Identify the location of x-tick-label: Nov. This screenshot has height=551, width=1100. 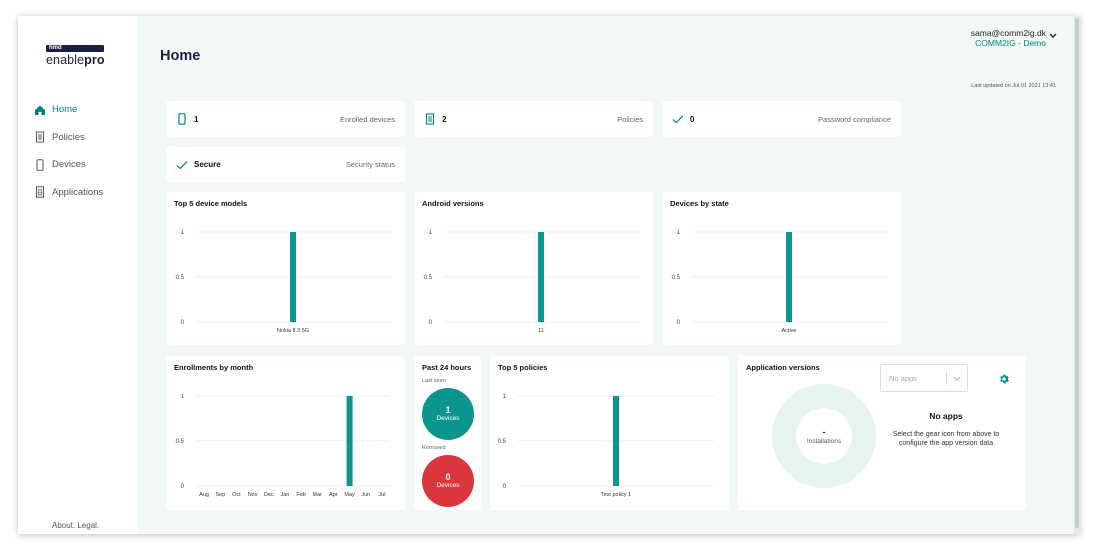
(253, 495).